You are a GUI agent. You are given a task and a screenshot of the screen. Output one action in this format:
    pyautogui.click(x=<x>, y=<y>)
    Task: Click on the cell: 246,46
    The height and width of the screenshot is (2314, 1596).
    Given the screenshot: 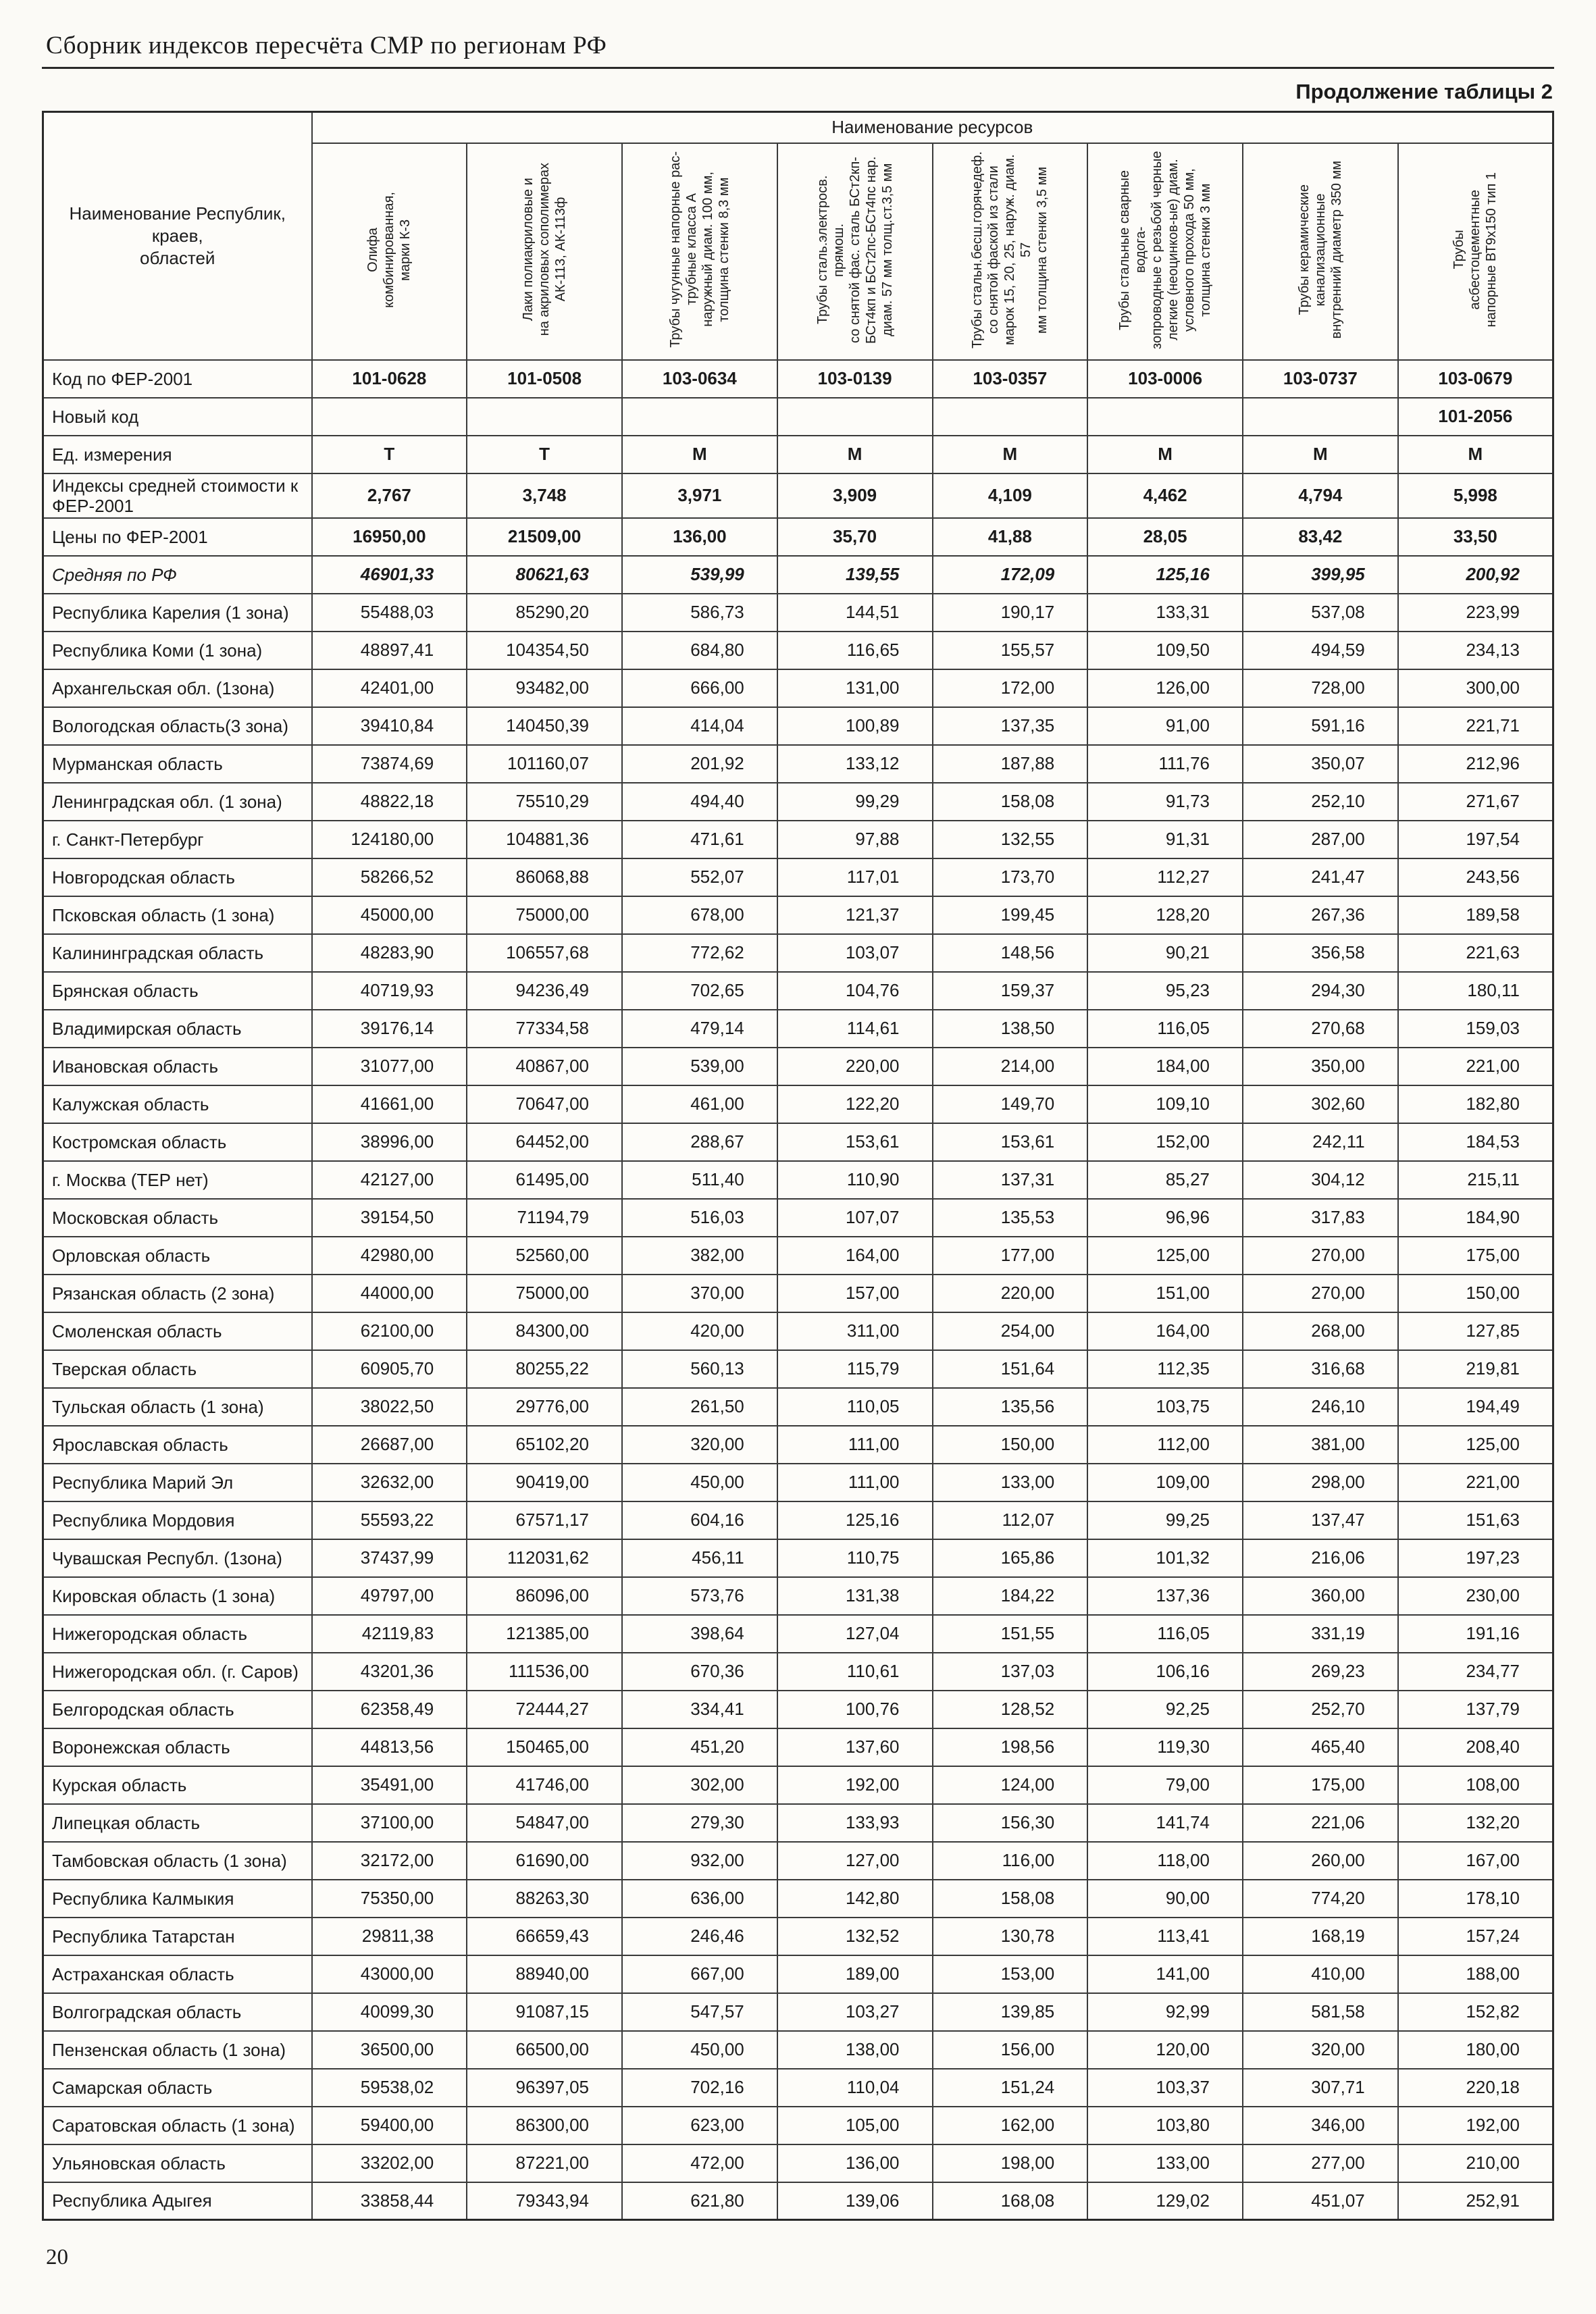 What is the action you would take?
    pyautogui.click(x=699, y=1936)
    